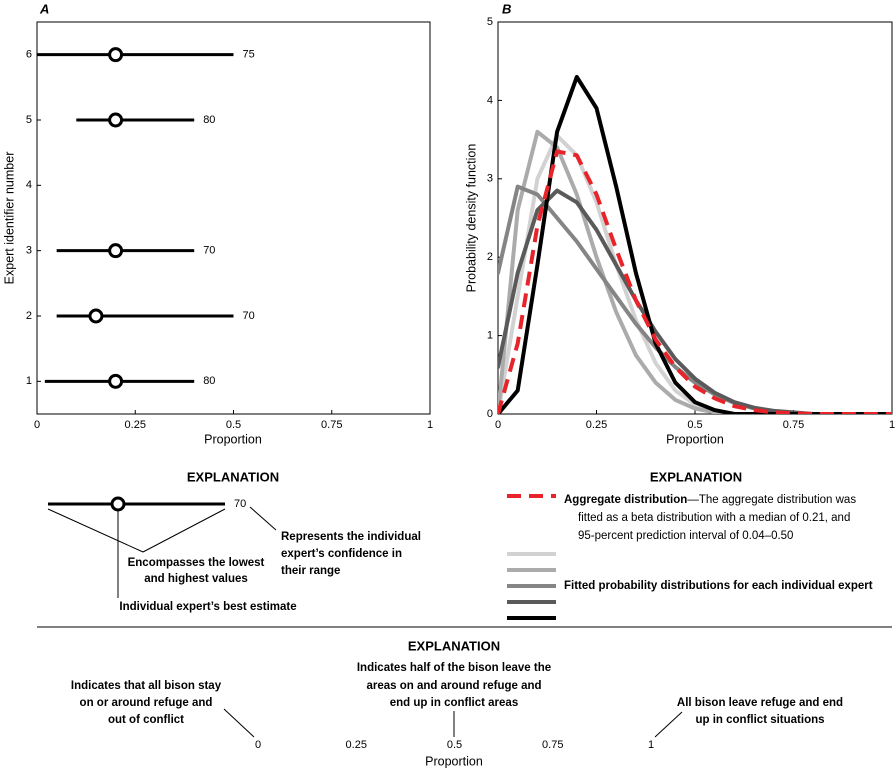  I want to click on panel-label: B, so click(506, 8).